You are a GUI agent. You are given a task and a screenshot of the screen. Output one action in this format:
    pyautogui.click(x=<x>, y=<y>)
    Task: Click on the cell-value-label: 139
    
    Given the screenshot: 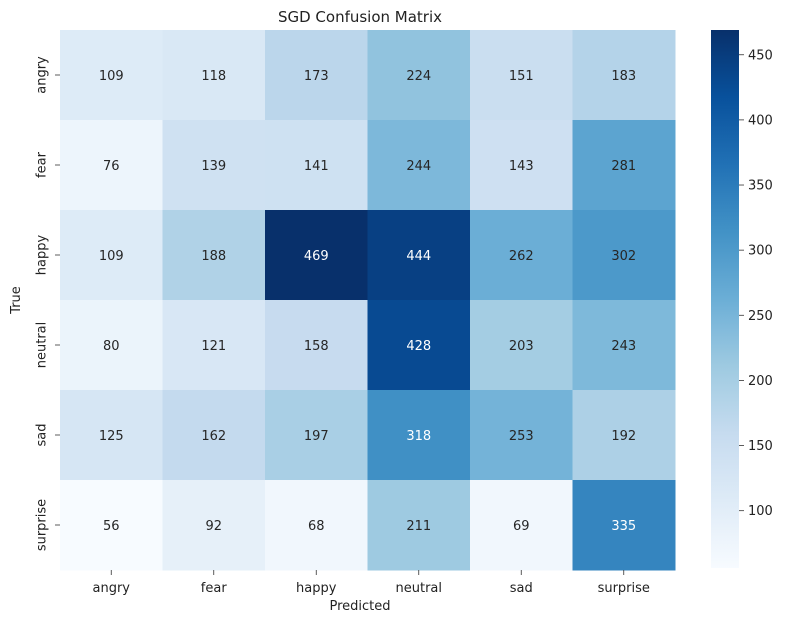 What is the action you would take?
    pyautogui.click(x=213, y=166)
    